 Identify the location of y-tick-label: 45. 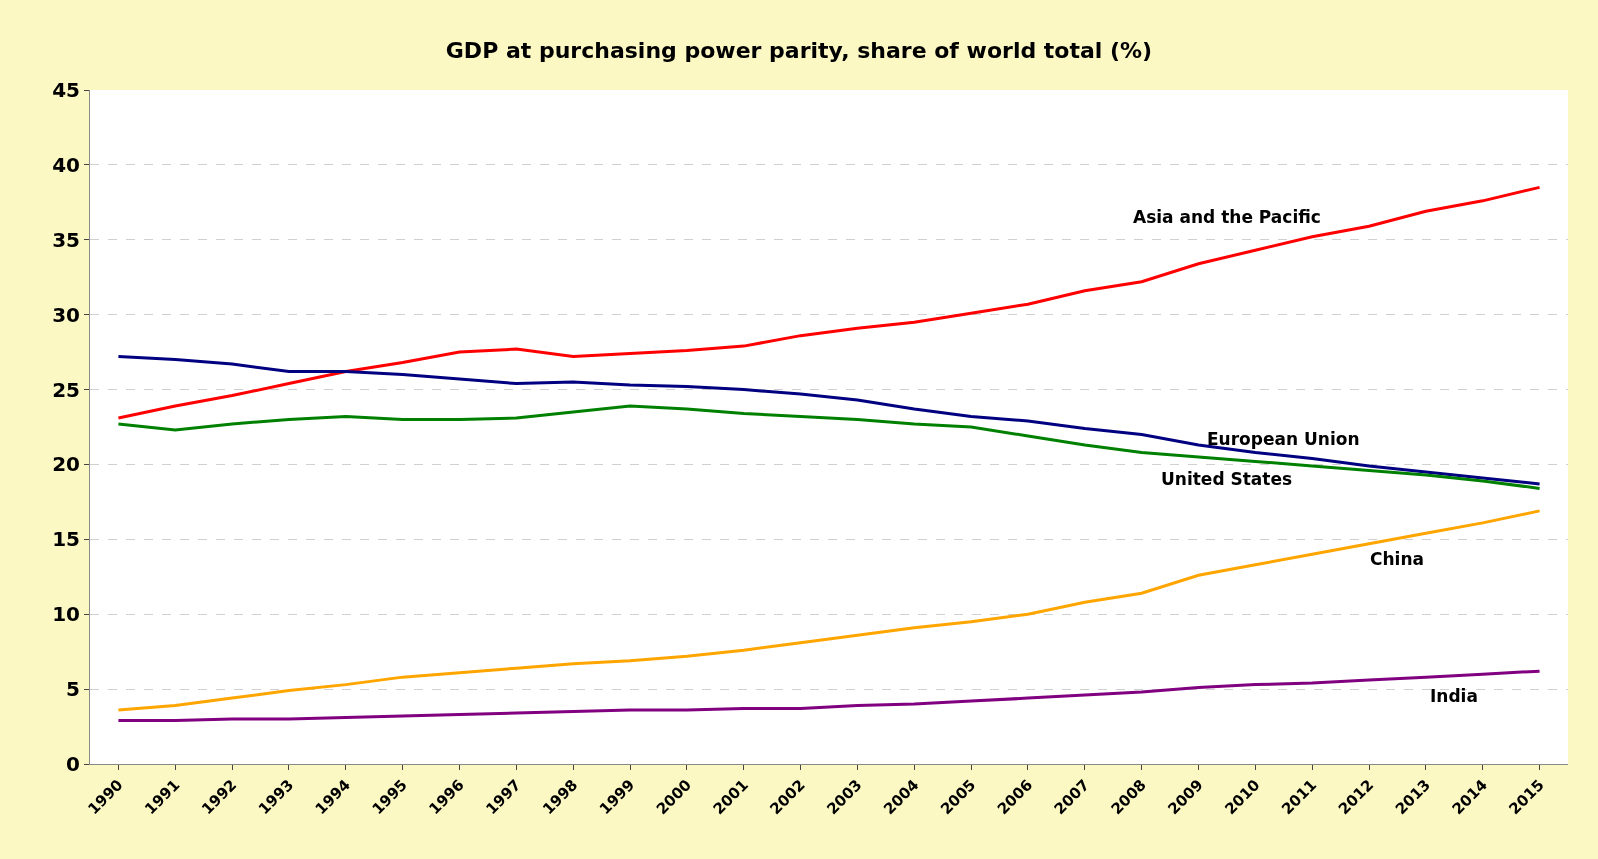
(66, 90).